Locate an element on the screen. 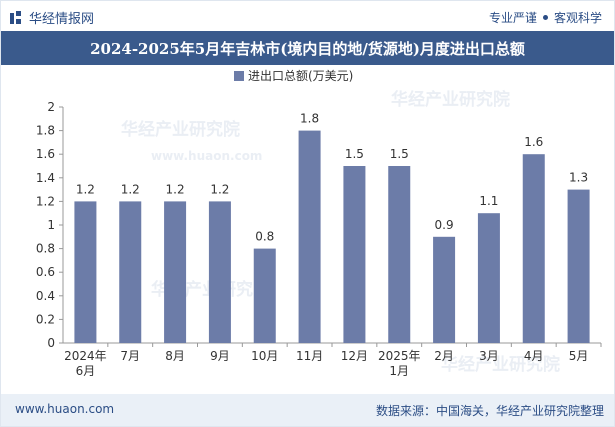 Image resolution: width=615 pixels, height=427 pixels. x-tick-label: 9月 is located at coordinates (220, 356).